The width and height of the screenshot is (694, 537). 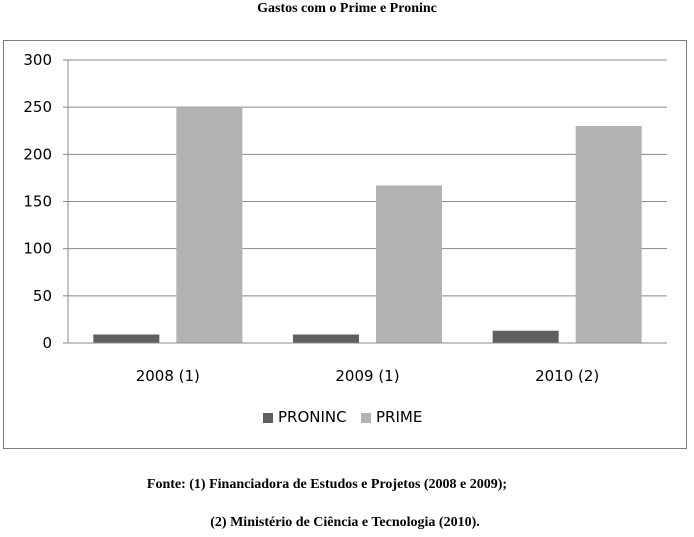 What do you see at coordinates (567, 376) in the screenshot?
I see `x-category-label: 2010 (2)` at bounding box center [567, 376].